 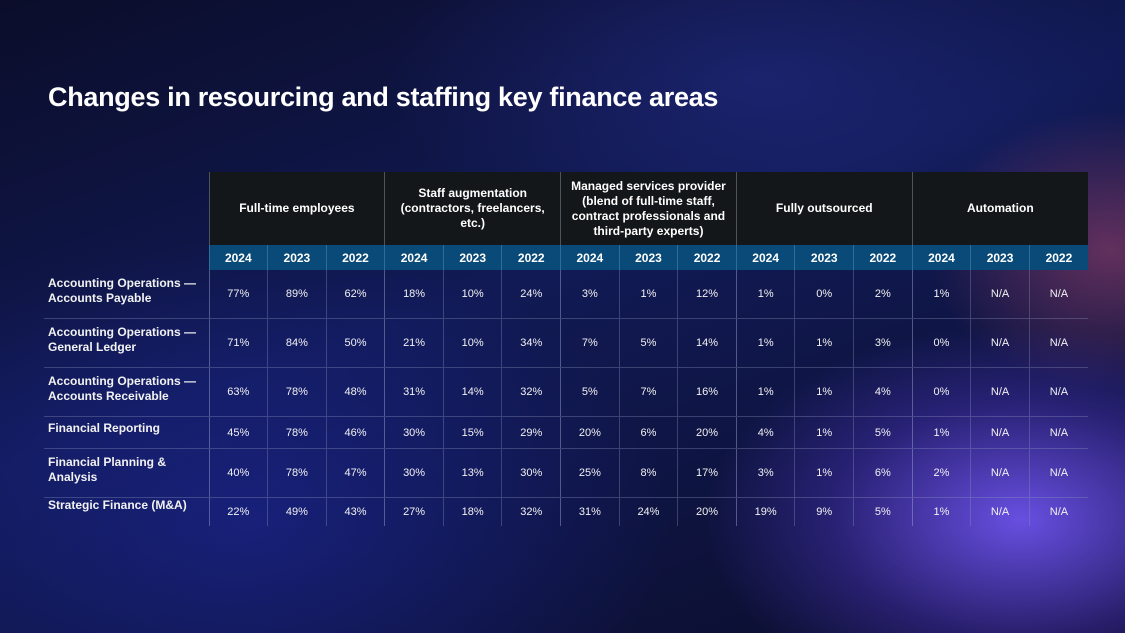 What do you see at coordinates (355, 294) in the screenshot?
I see `value-cell: 62%` at bounding box center [355, 294].